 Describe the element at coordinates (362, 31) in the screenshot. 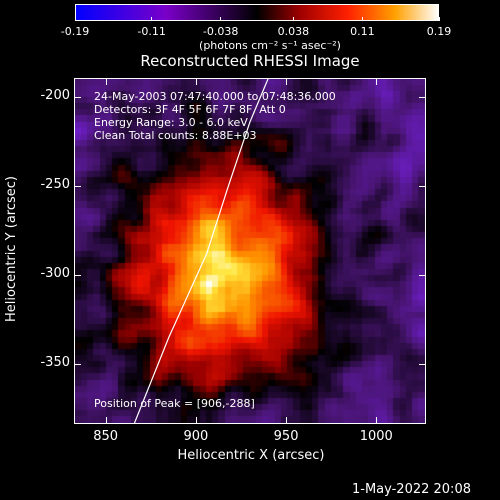

I see `colorbar-tick-label: 0.11` at that location.